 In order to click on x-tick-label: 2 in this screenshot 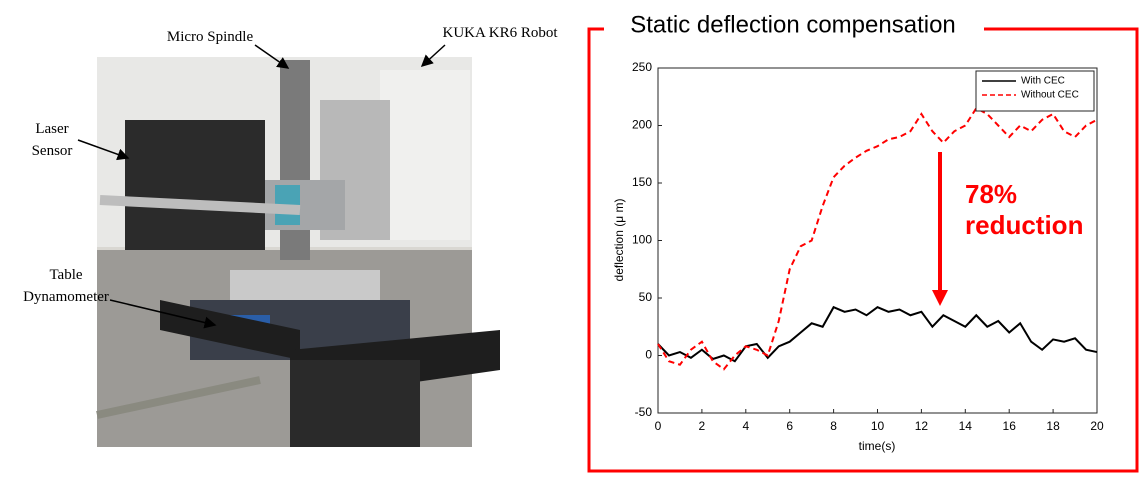, I will do `click(702, 426)`.